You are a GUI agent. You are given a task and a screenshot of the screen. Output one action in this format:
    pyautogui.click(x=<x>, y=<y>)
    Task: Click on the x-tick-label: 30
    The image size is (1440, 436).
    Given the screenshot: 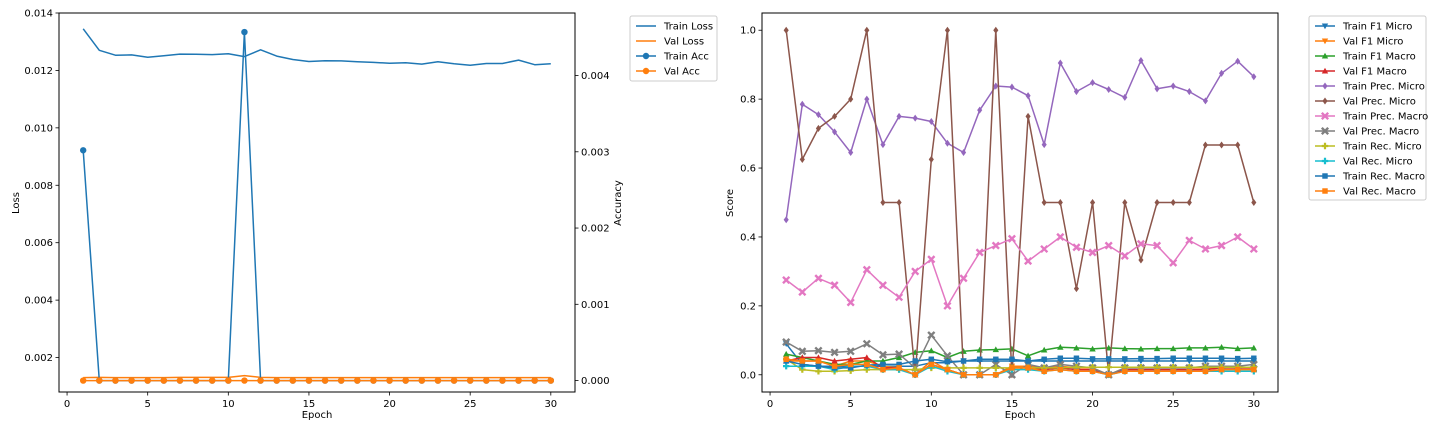 What is the action you would take?
    pyautogui.click(x=550, y=404)
    